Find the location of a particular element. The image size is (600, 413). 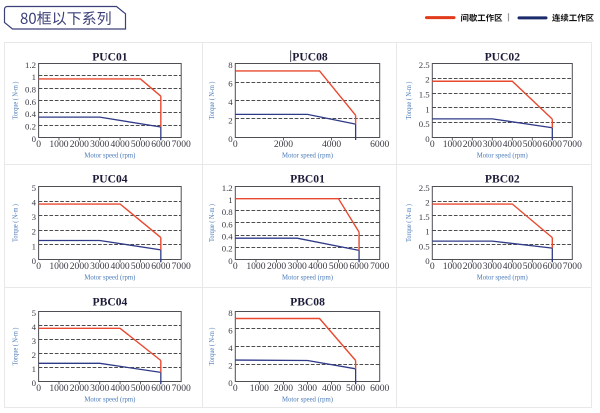

svg-text: 2.5 is located at coordinates (425, 65).